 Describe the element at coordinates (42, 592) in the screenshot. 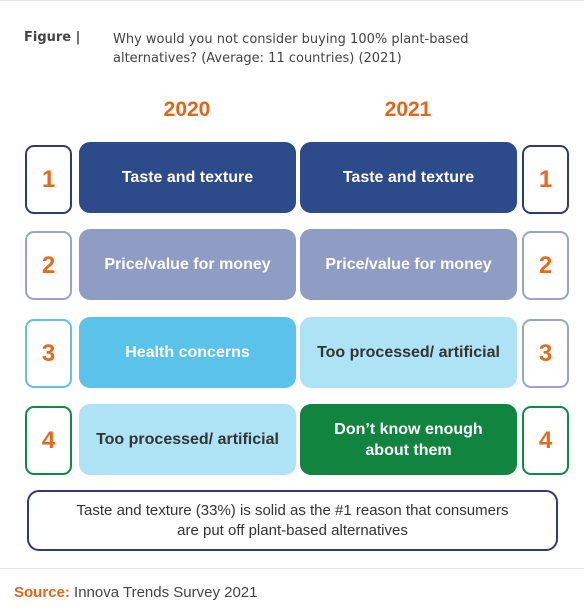

I see `source-label: Source:` at that location.